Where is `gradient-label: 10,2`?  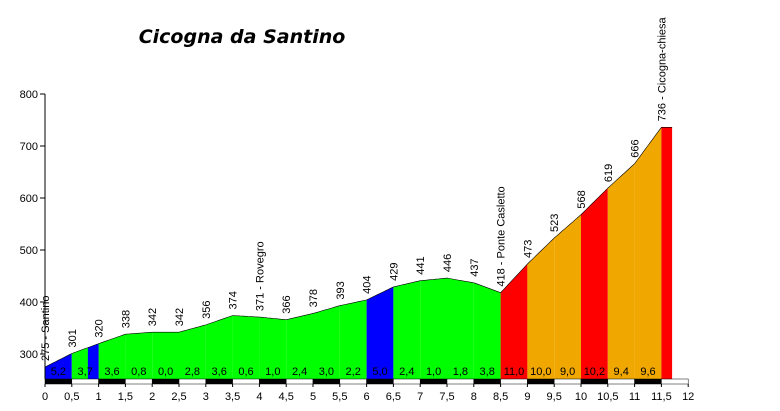 gradient-label: 10,2 is located at coordinates (594, 372).